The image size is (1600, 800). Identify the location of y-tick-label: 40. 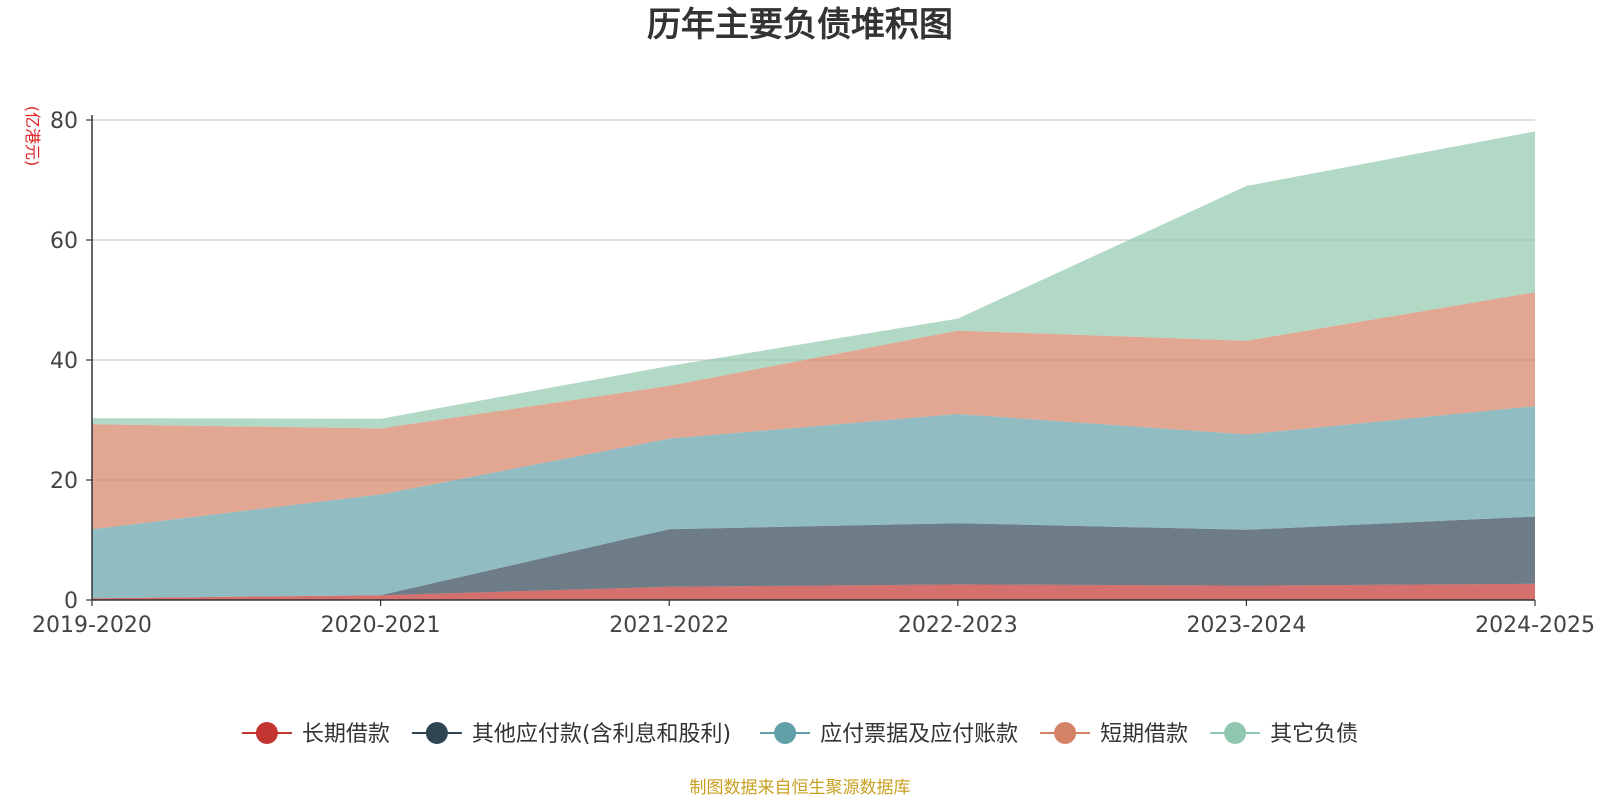
(64, 361).